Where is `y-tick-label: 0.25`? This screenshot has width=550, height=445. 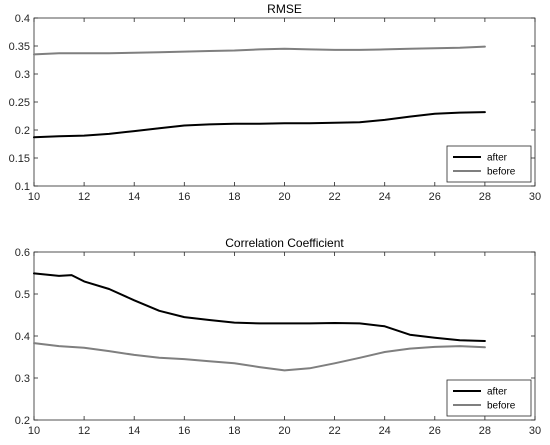
y-tick-label: 0.25 is located at coordinates (19, 103).